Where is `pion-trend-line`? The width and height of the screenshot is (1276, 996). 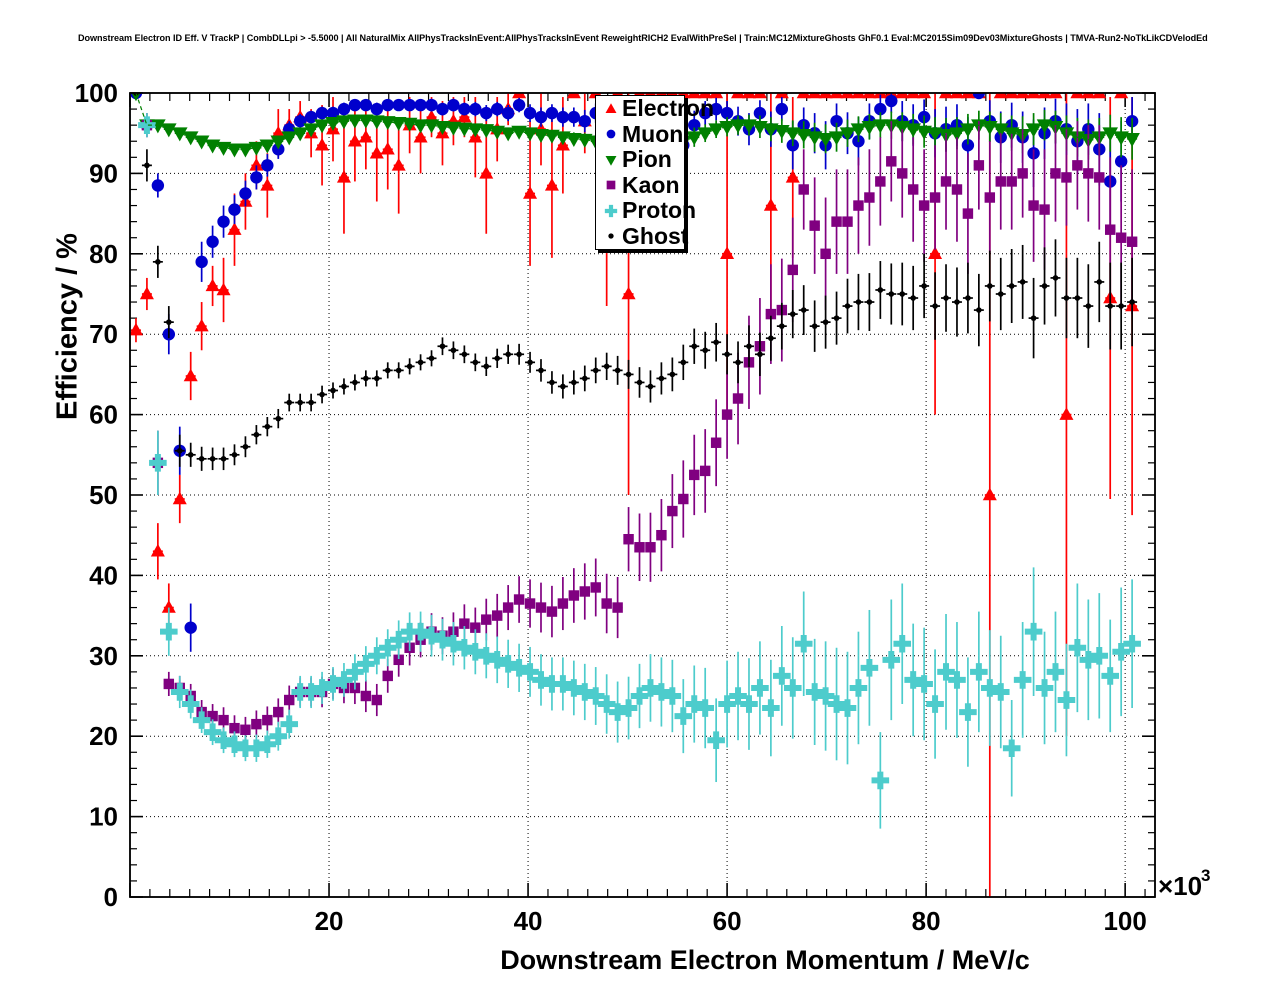
pion-trend-line is located at coordinates (634, 121).